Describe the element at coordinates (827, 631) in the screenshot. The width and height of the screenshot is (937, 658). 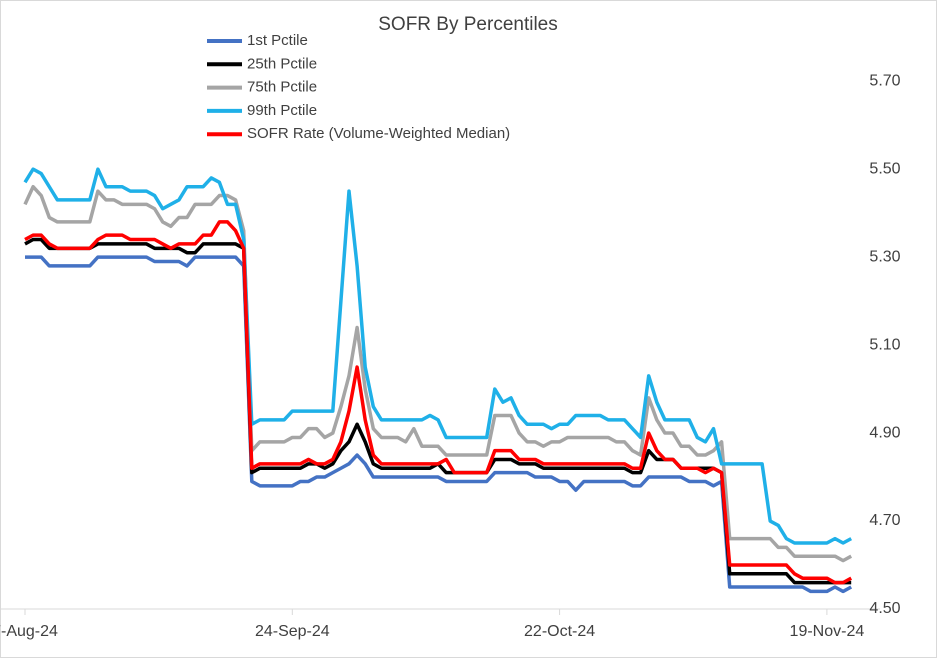
I see `x-tick-label: 19-Nov-24` at that location.